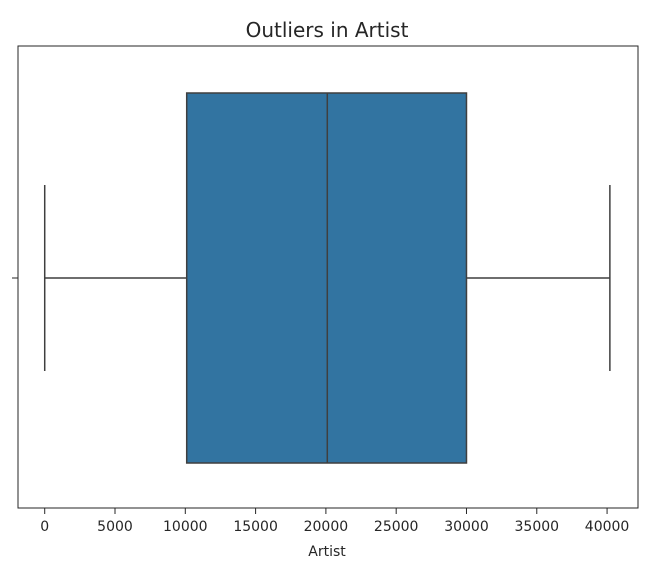 The width and height of the screenshot is (645, 562). I want to click on chart-title: Outliers in Artist, so click(327, 30).